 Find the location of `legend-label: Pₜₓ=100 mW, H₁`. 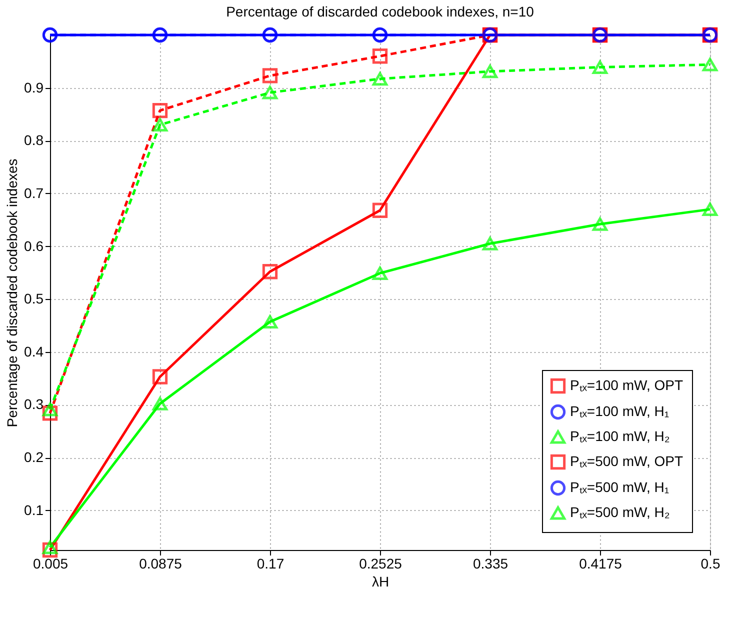

legend-label: Pₜₓ=100 mW, H₁ is located at coordinates (620, 411).